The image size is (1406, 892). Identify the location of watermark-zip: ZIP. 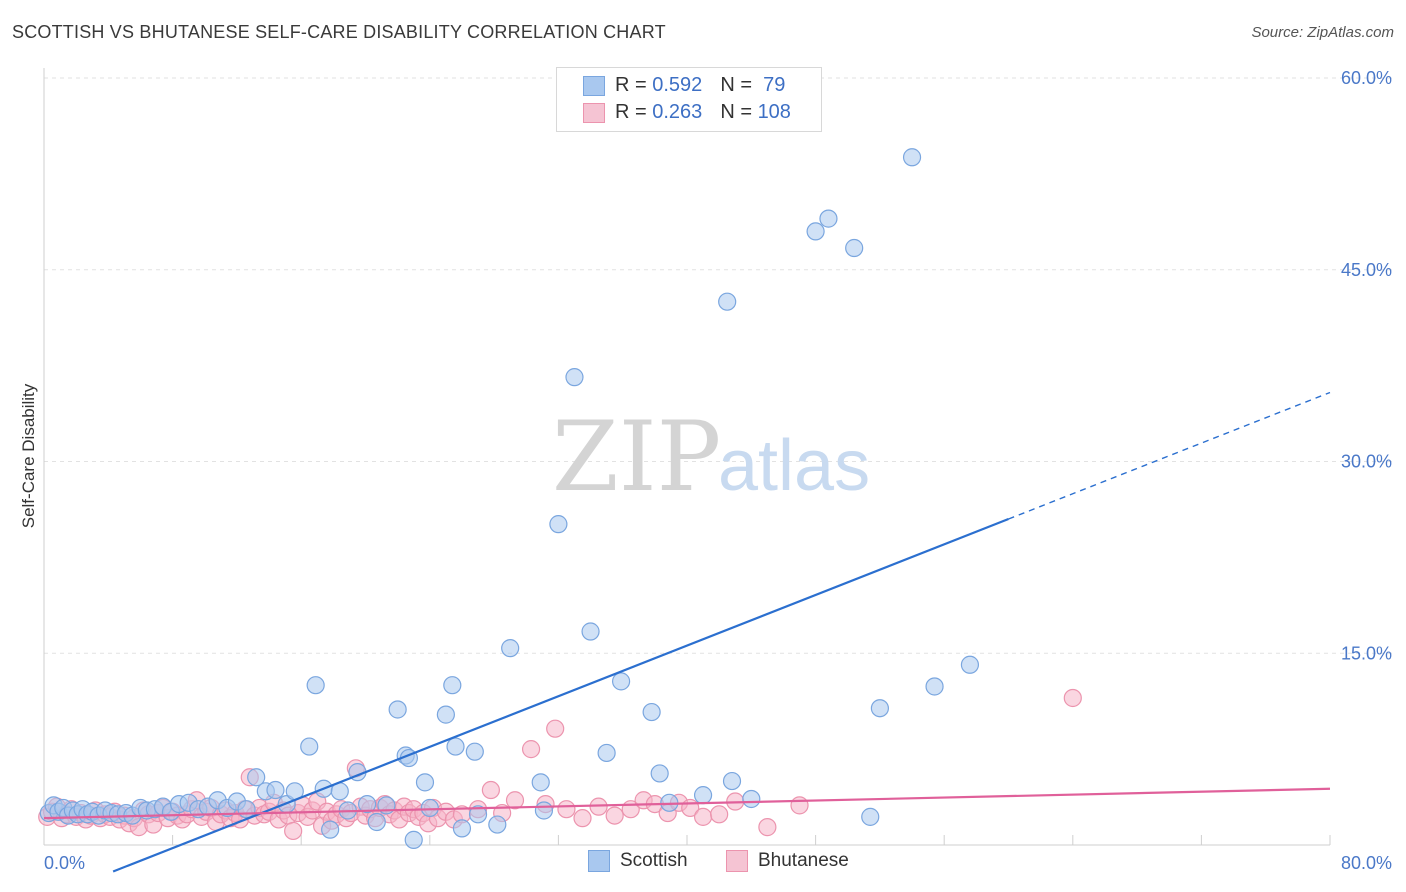
(636, 457).